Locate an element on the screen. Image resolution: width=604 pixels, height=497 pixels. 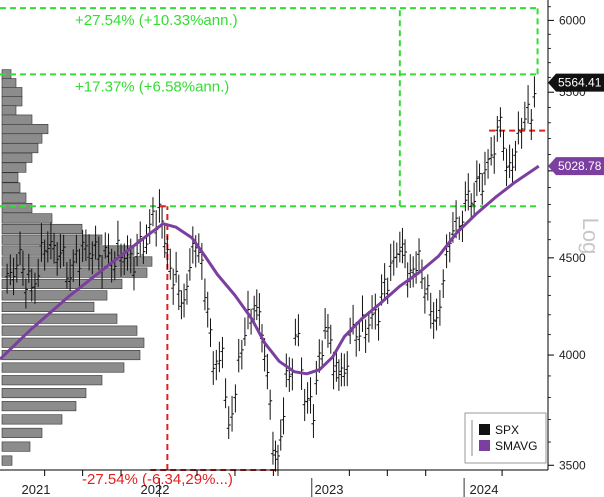
x-axis-ticks: 2021 2022 2023 2024 is located at coordinates (262, 483).